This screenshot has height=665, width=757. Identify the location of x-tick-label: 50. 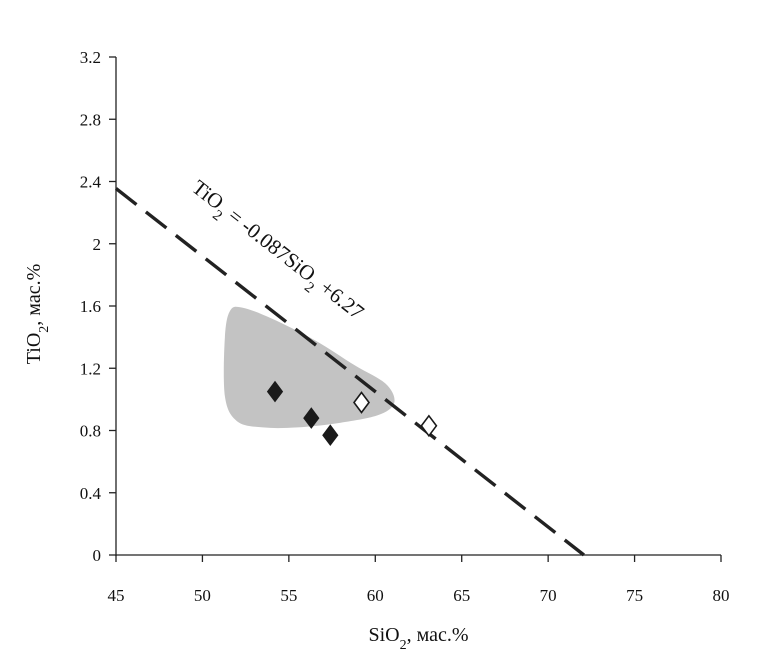
(202, 595).